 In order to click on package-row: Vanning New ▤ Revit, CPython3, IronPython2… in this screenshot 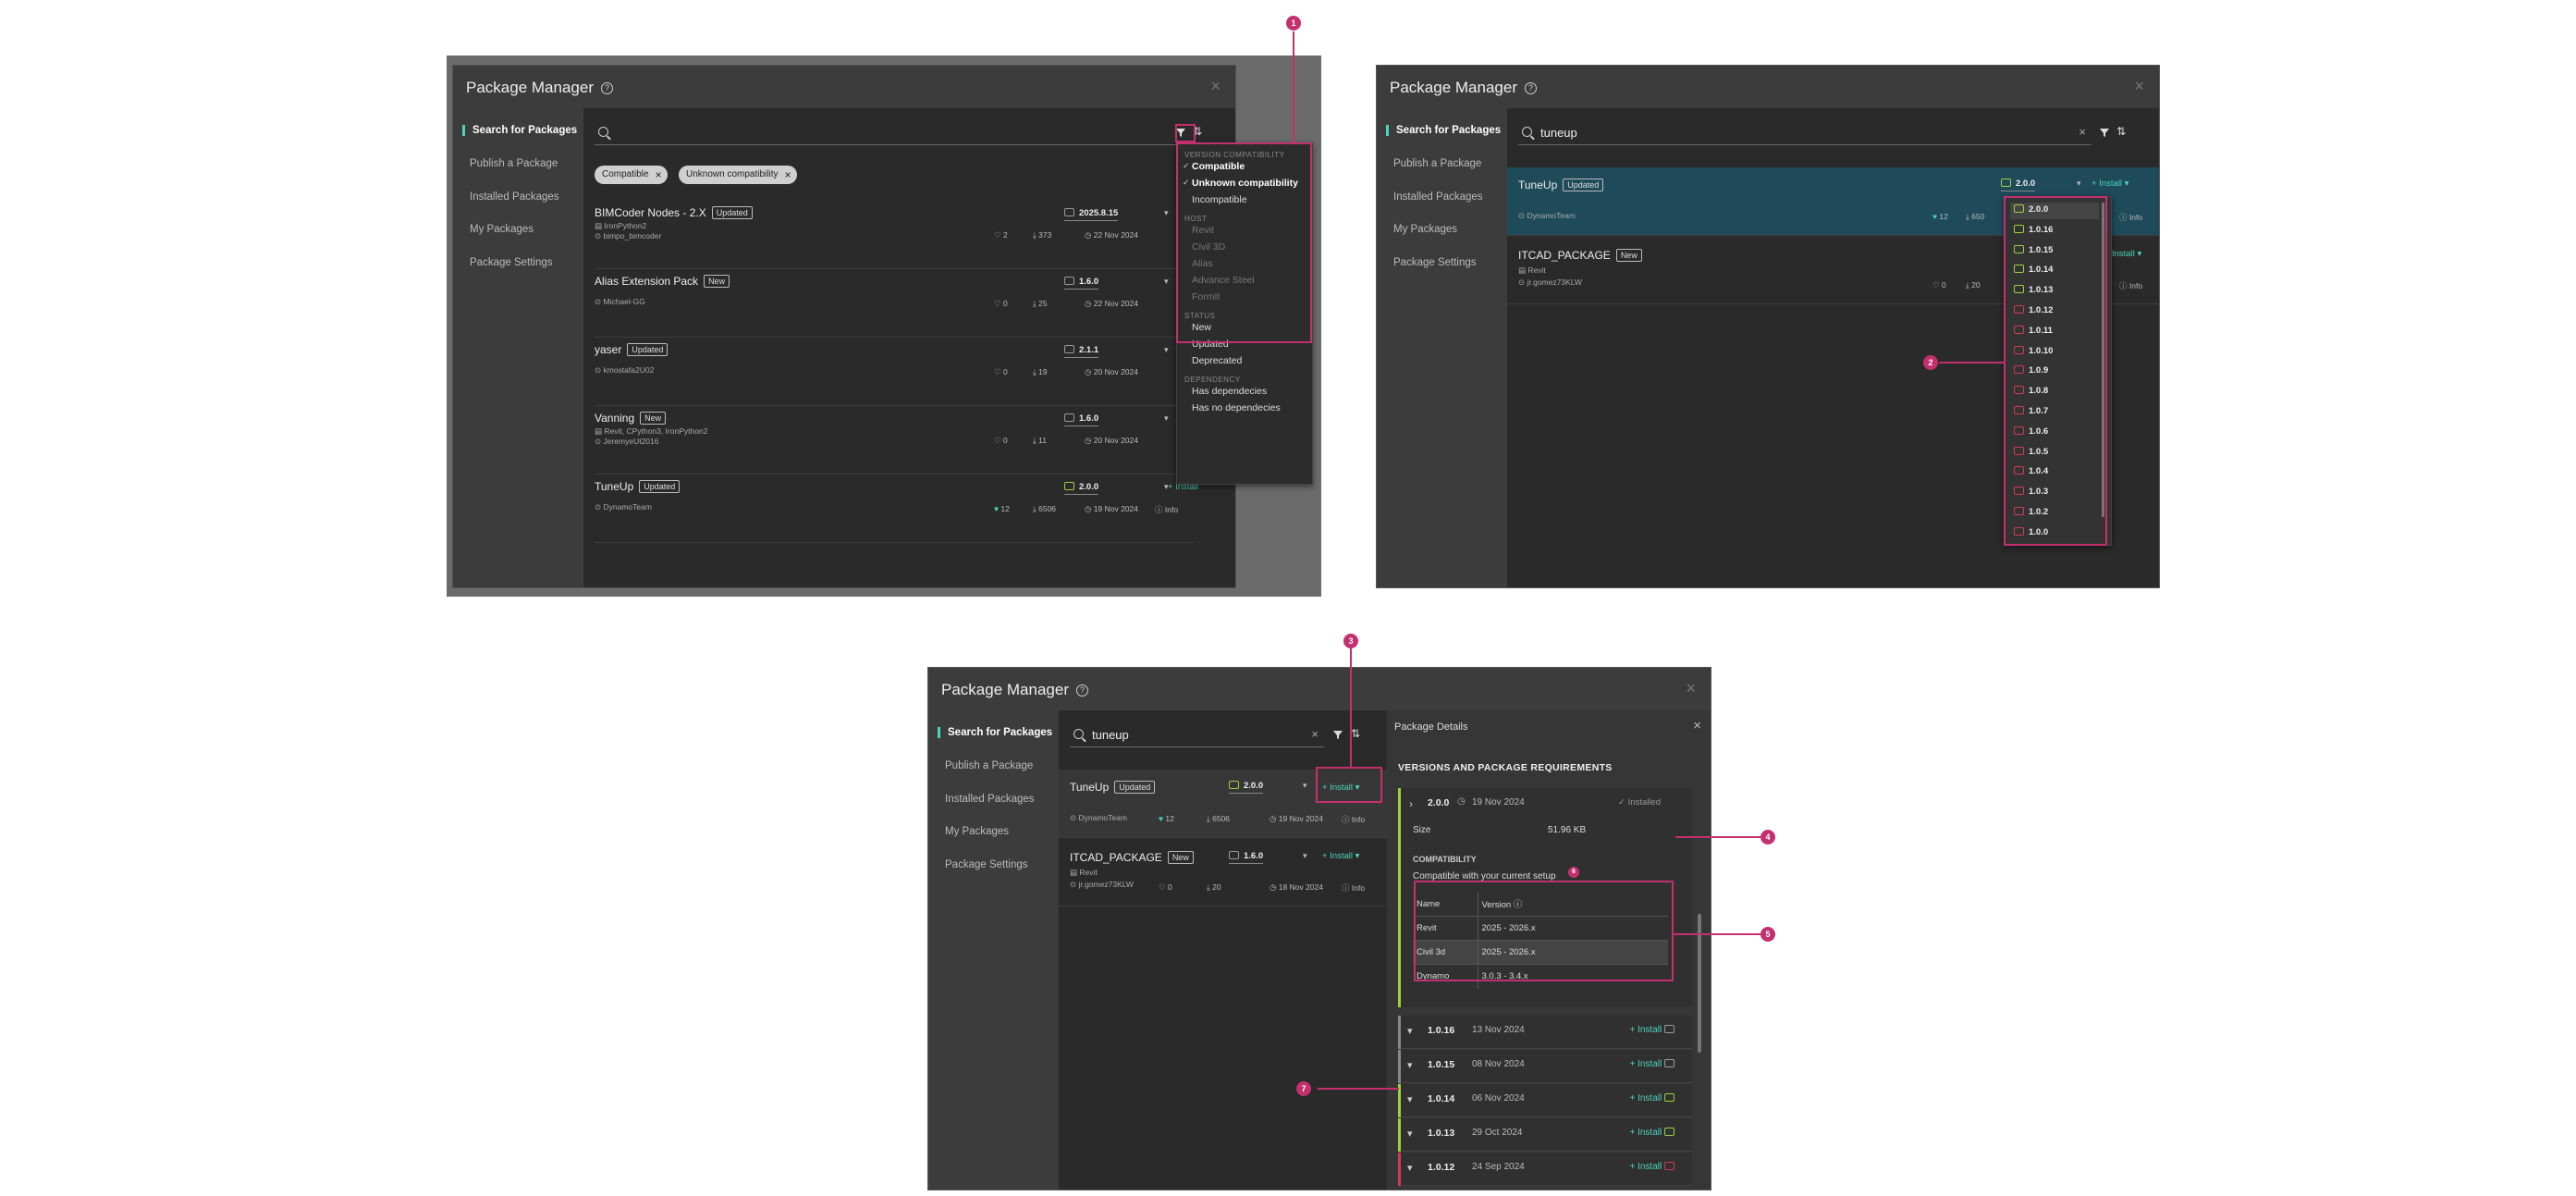, I will do `click(895, 441)`.